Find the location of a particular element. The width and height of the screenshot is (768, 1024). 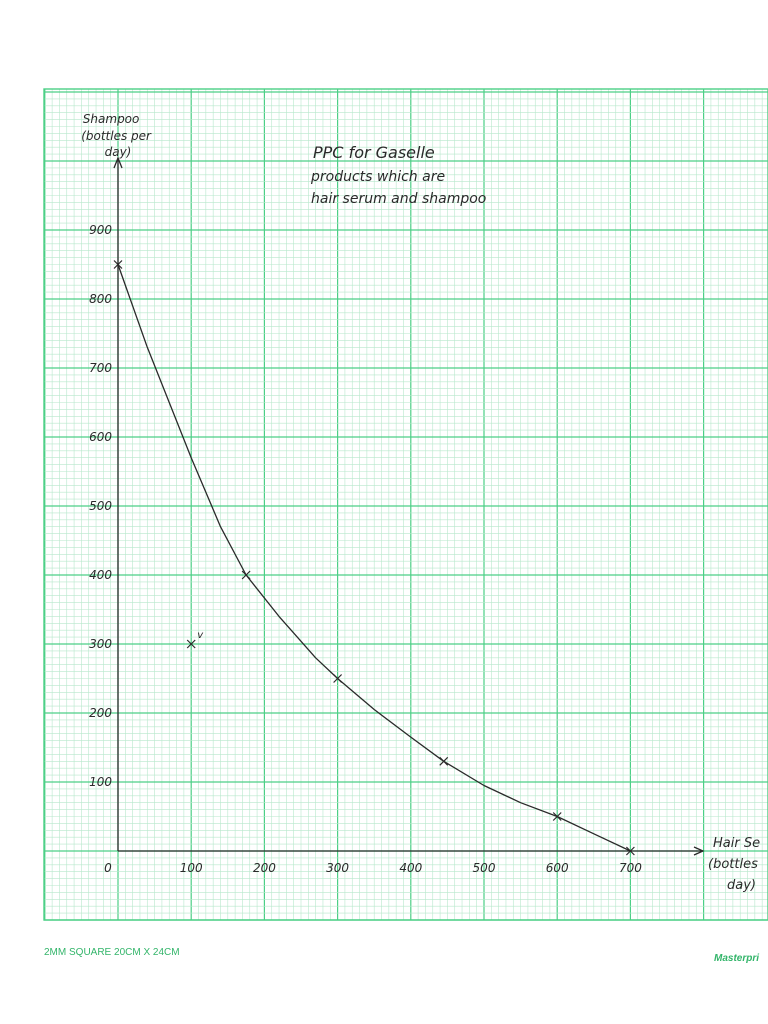

x-tick-label: 400 is located at coordinates (410, 868).